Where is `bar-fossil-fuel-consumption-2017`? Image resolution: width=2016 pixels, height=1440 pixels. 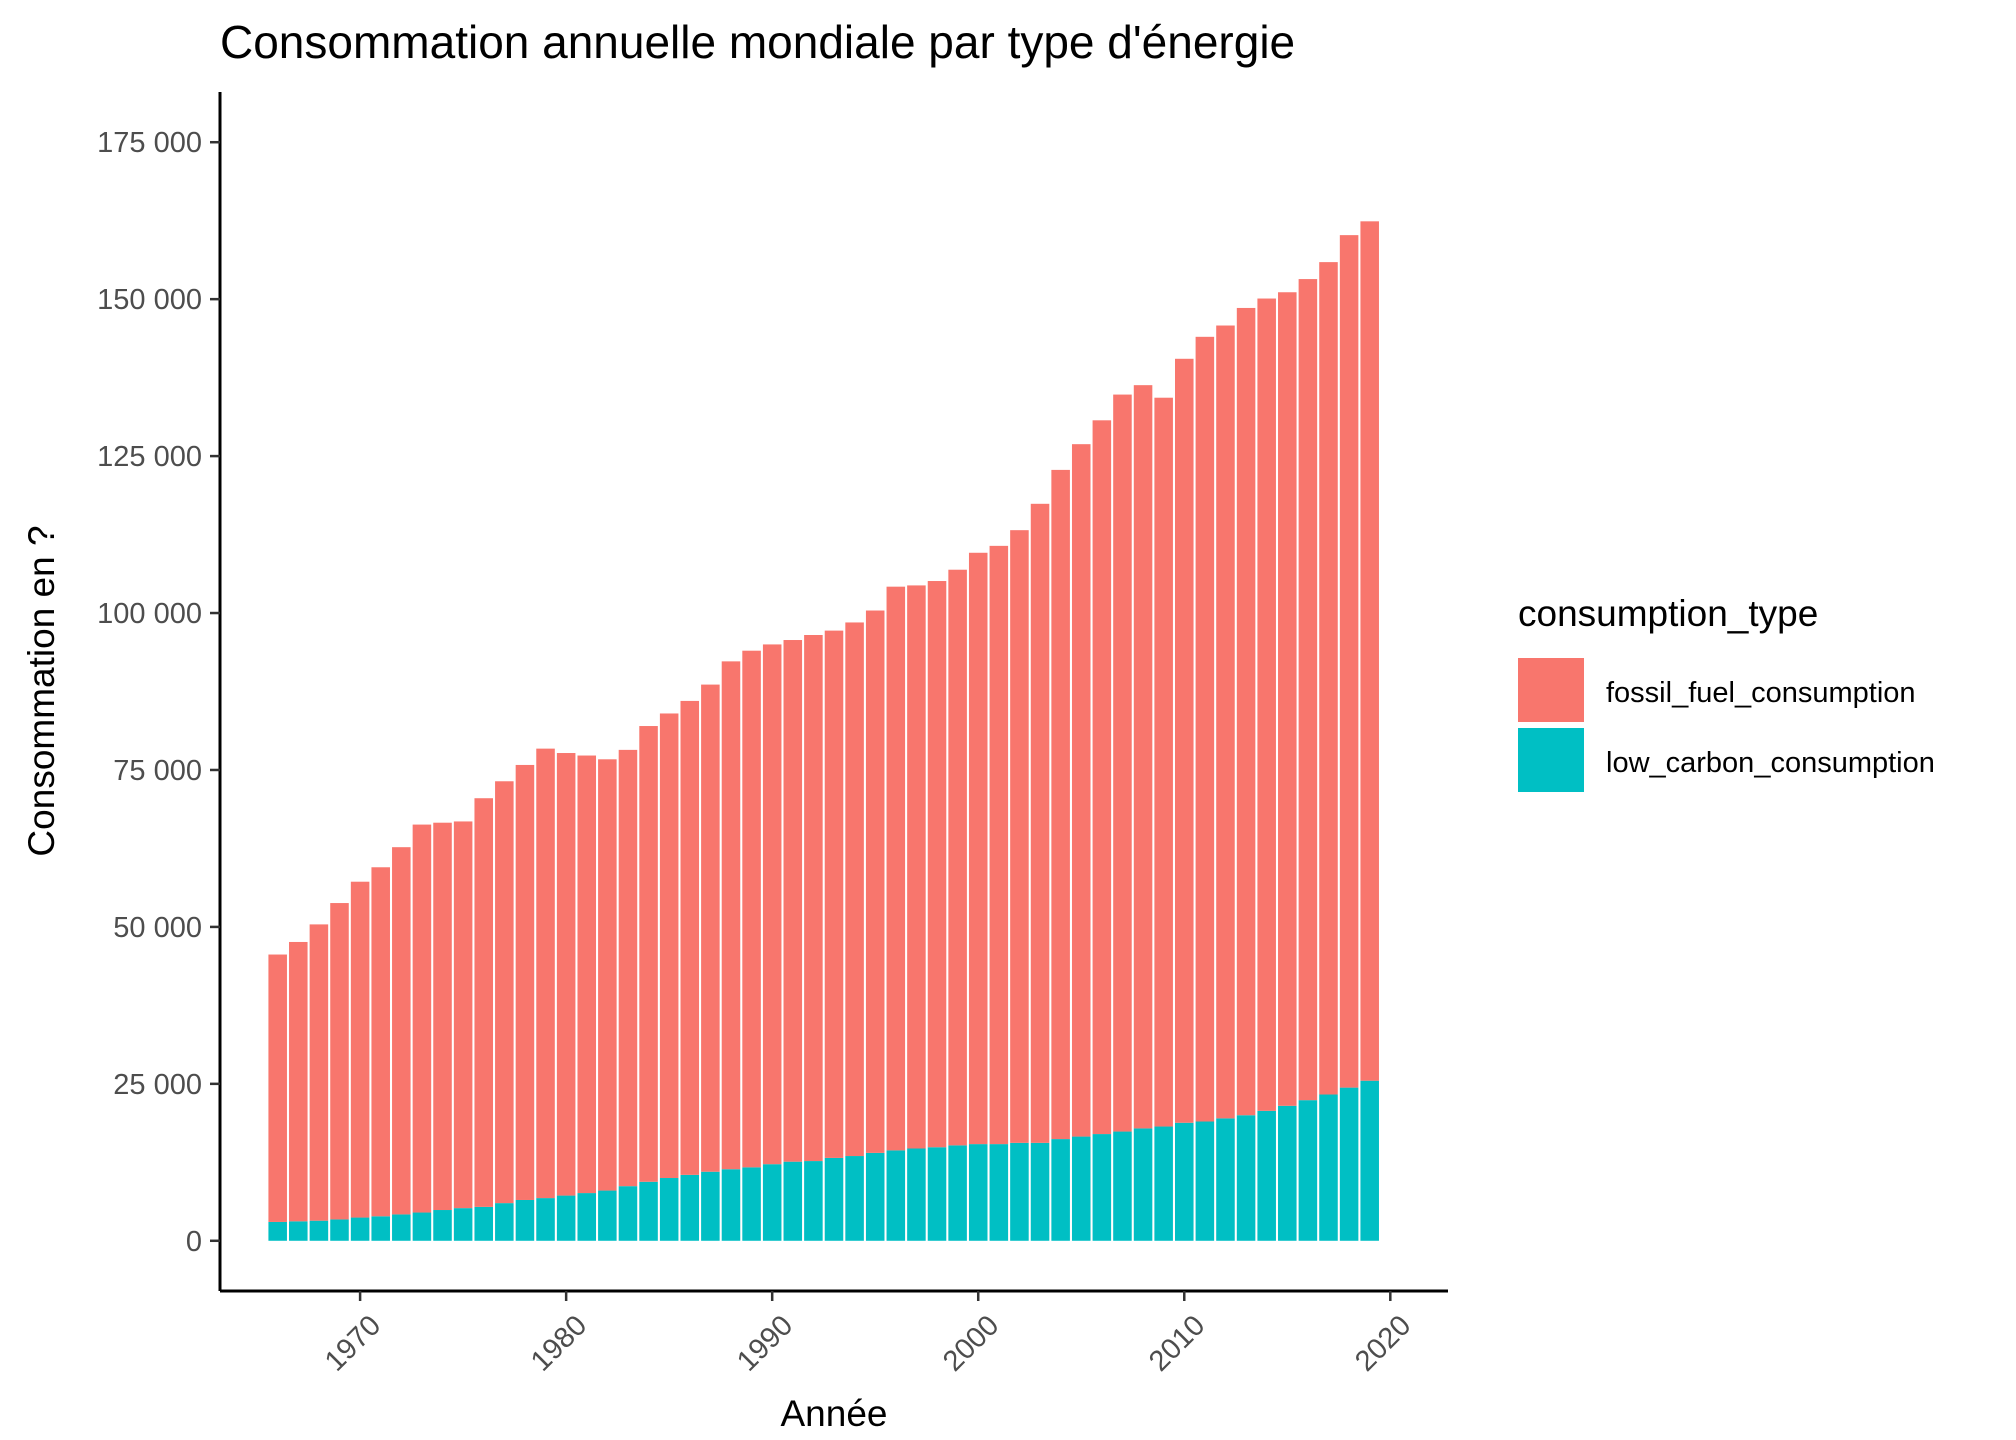
bar-fossil-fuel-consumption-2017 is located at coordinates (1328, 678).